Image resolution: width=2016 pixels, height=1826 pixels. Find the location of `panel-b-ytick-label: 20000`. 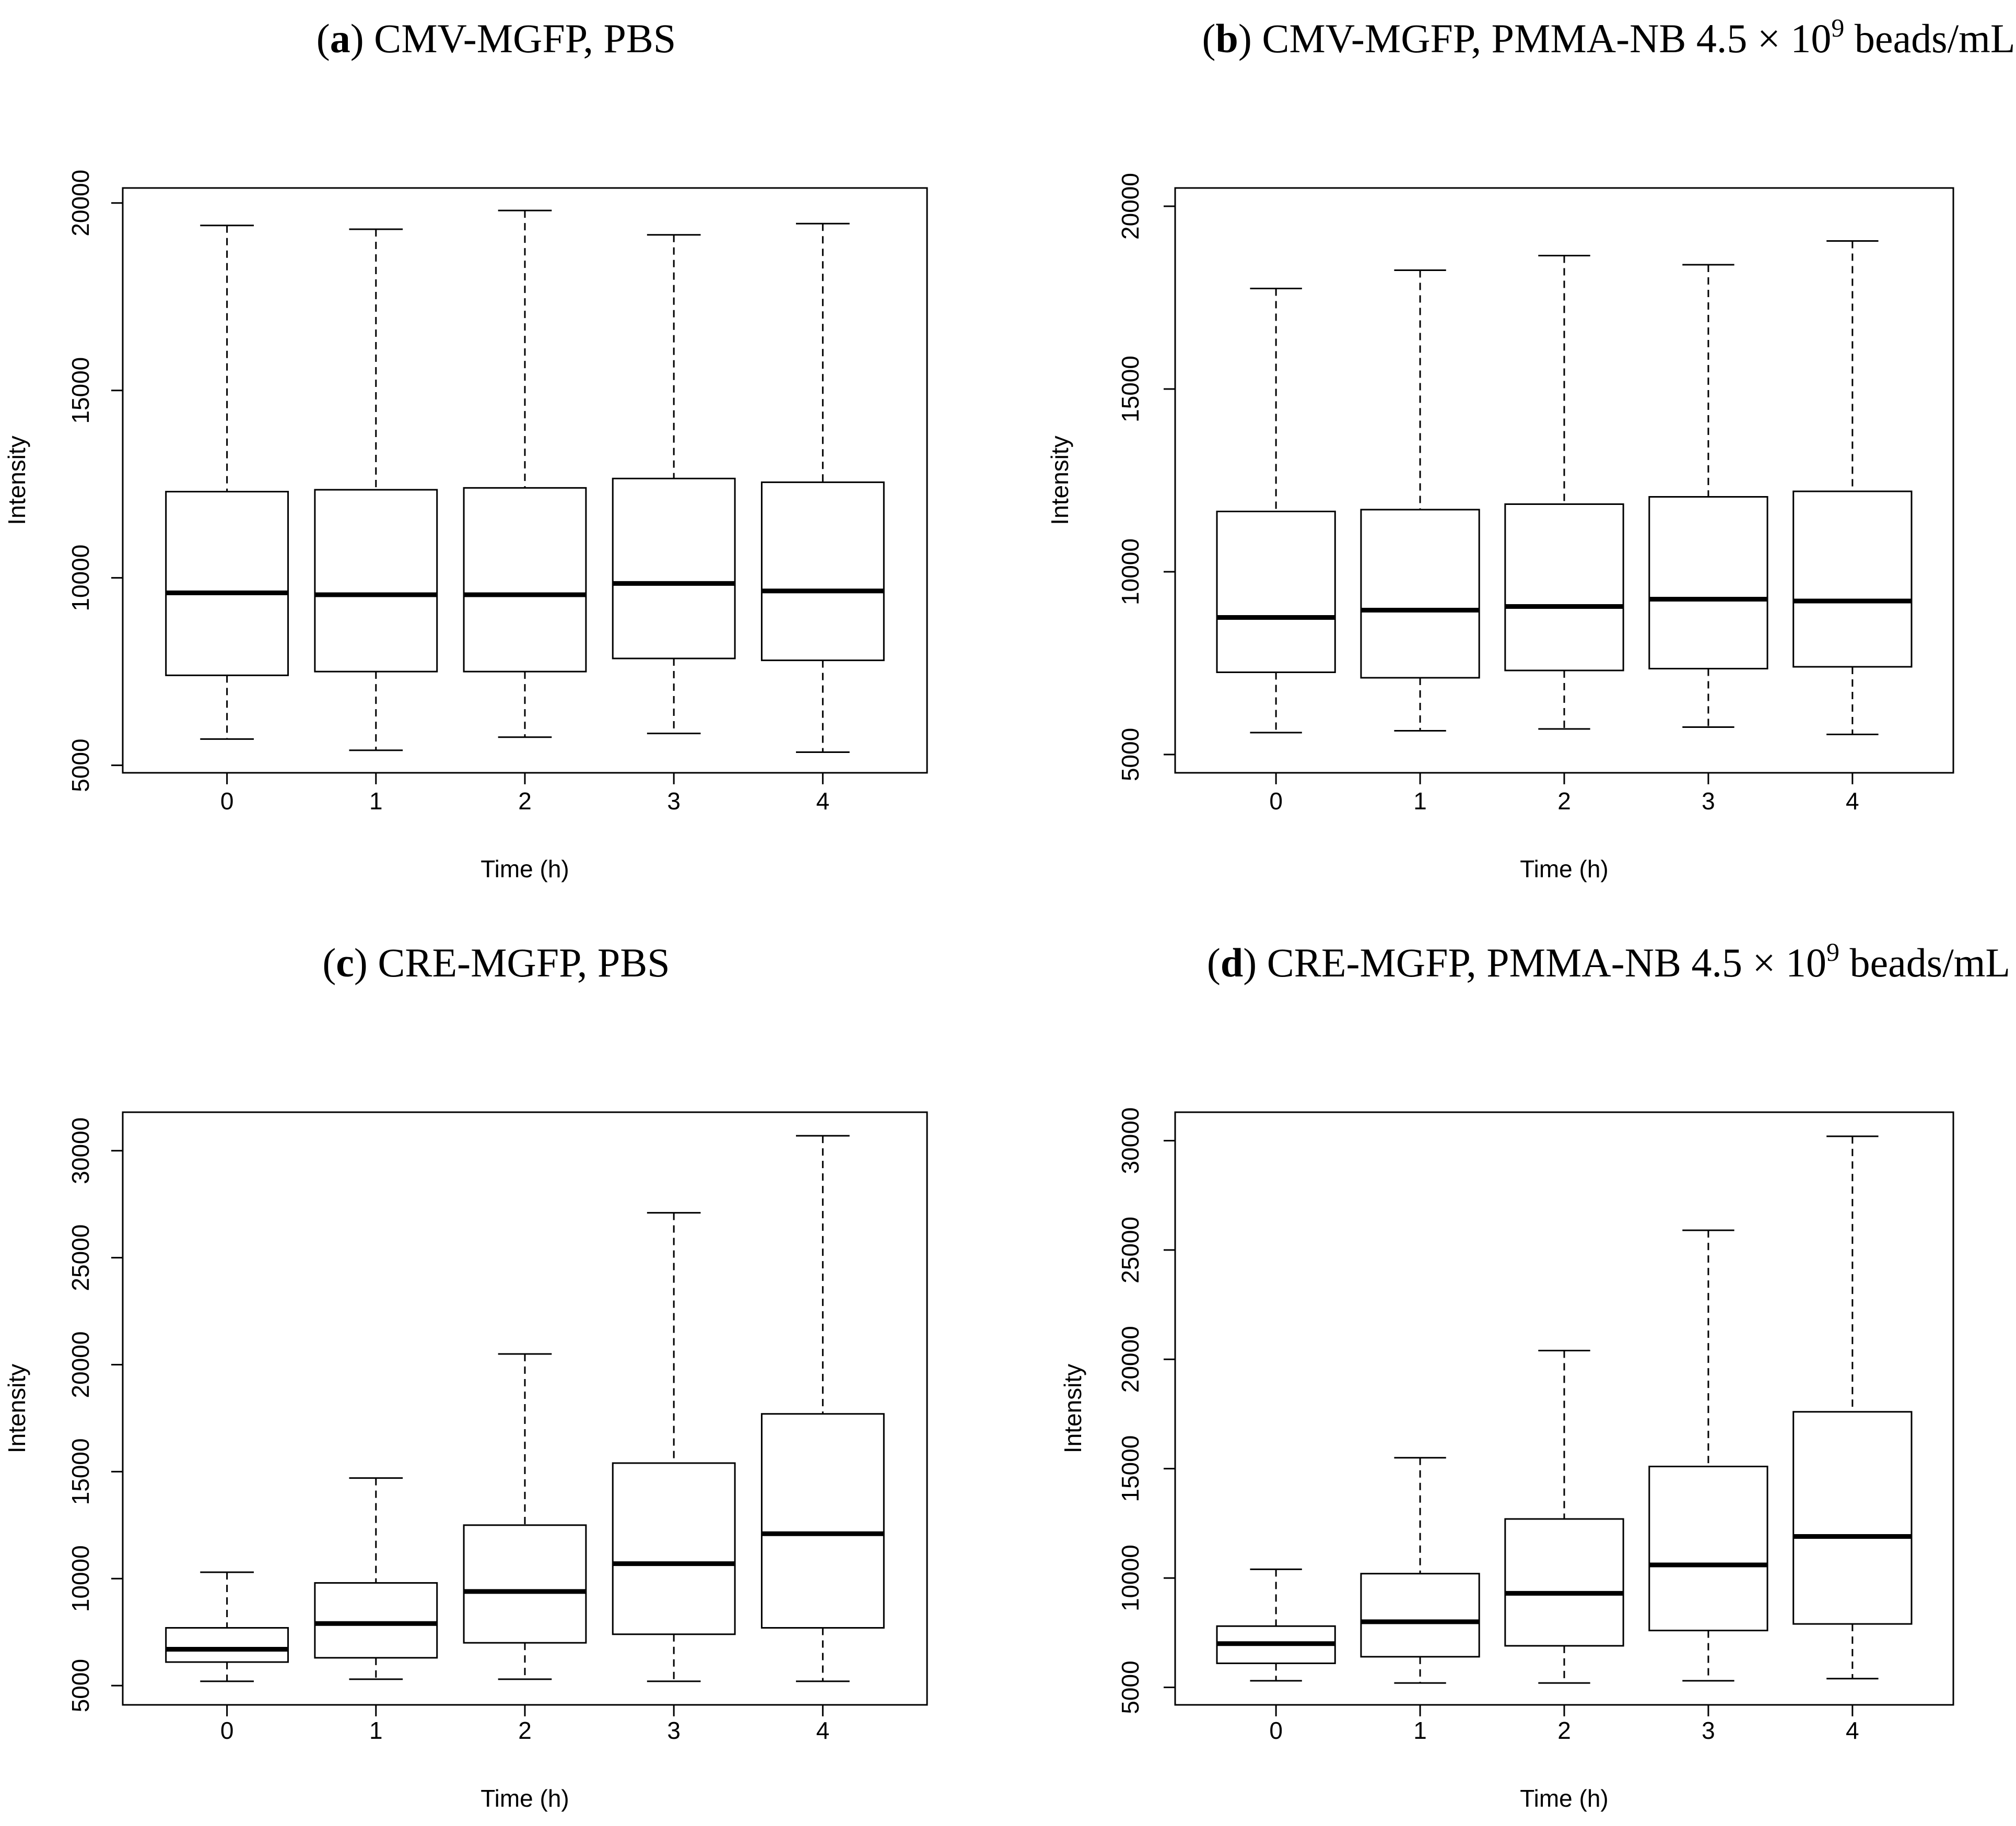

panel-b-ytick-label: 20000 is located at coordinates (1131, 206).